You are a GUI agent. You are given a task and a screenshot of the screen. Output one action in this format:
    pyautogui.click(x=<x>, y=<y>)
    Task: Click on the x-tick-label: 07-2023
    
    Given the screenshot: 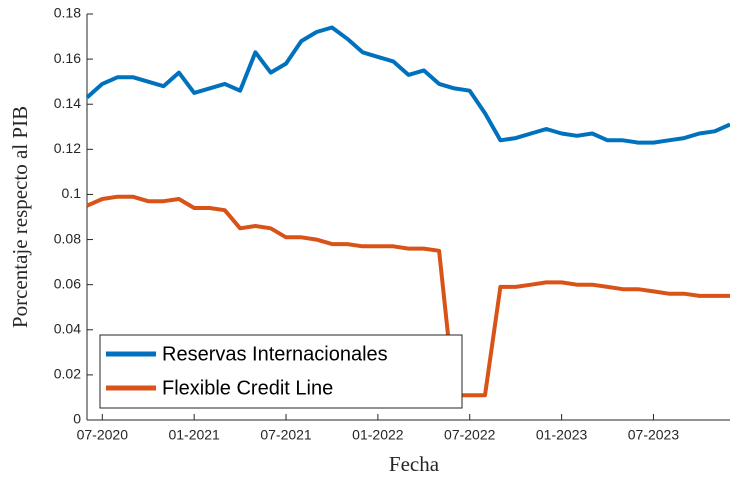 What is the action you would take?
    pyautogui.click(x=654, y=435)
    